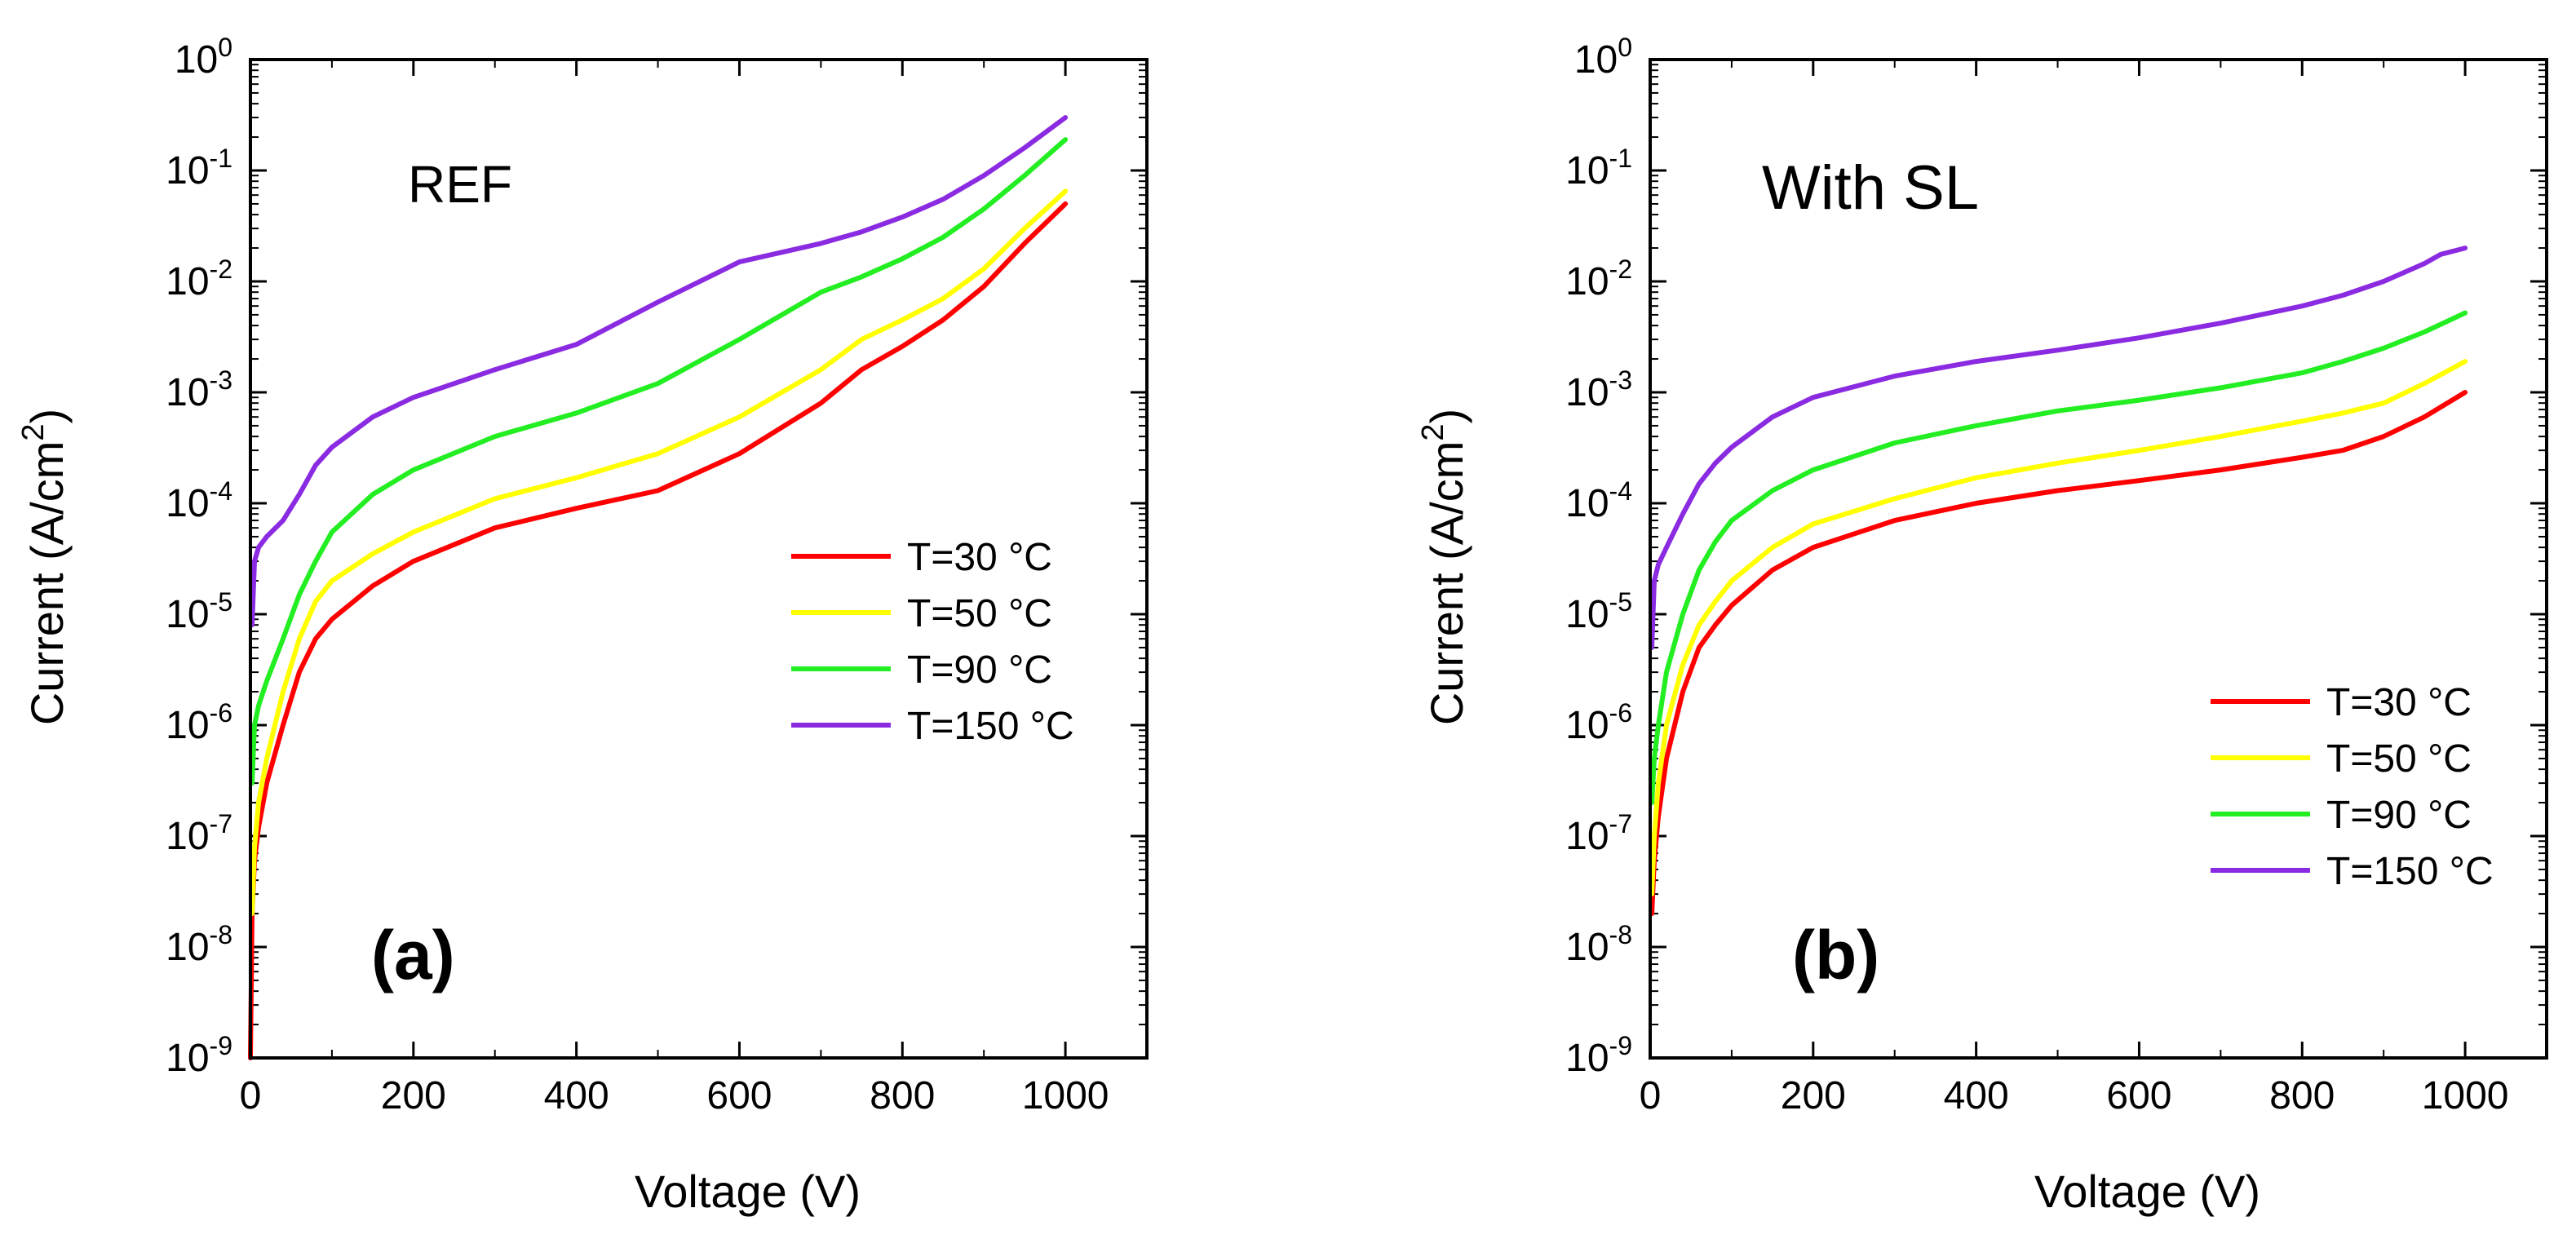  I want to click on panel-label: (a), so click(413, 955).